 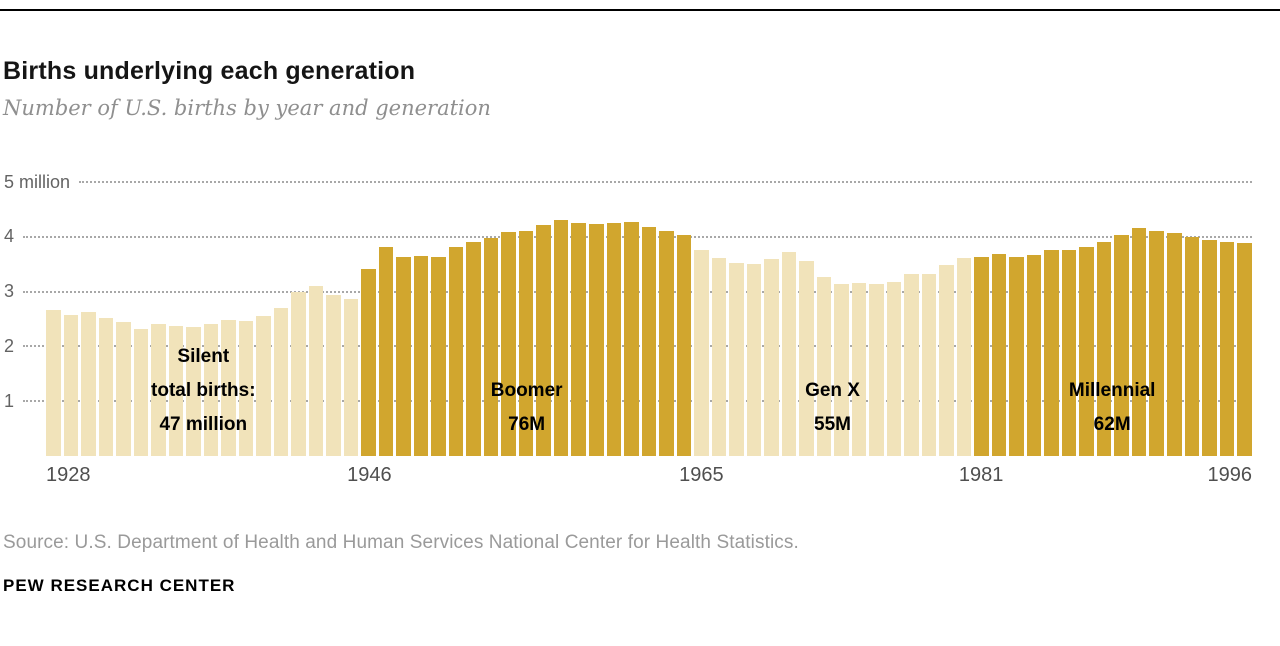 What do you see at coordinates (193, 391) in the screenshot?
I see `bar-1936` at bounding box center [193, 391].